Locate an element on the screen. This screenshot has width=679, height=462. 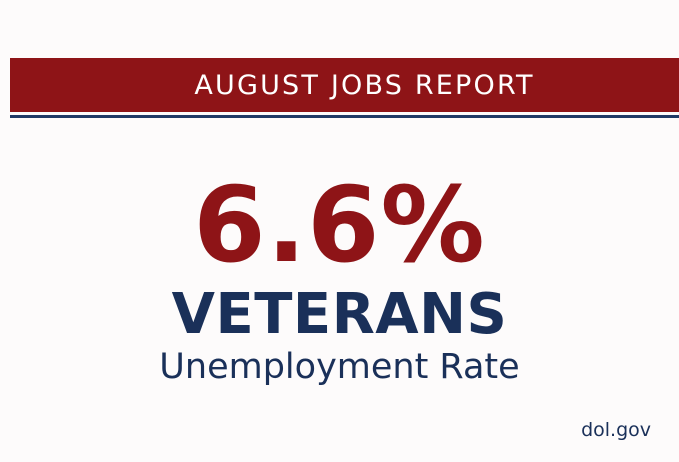
rate-metric: Unemployment Rate is located at coordinates (339, 367).